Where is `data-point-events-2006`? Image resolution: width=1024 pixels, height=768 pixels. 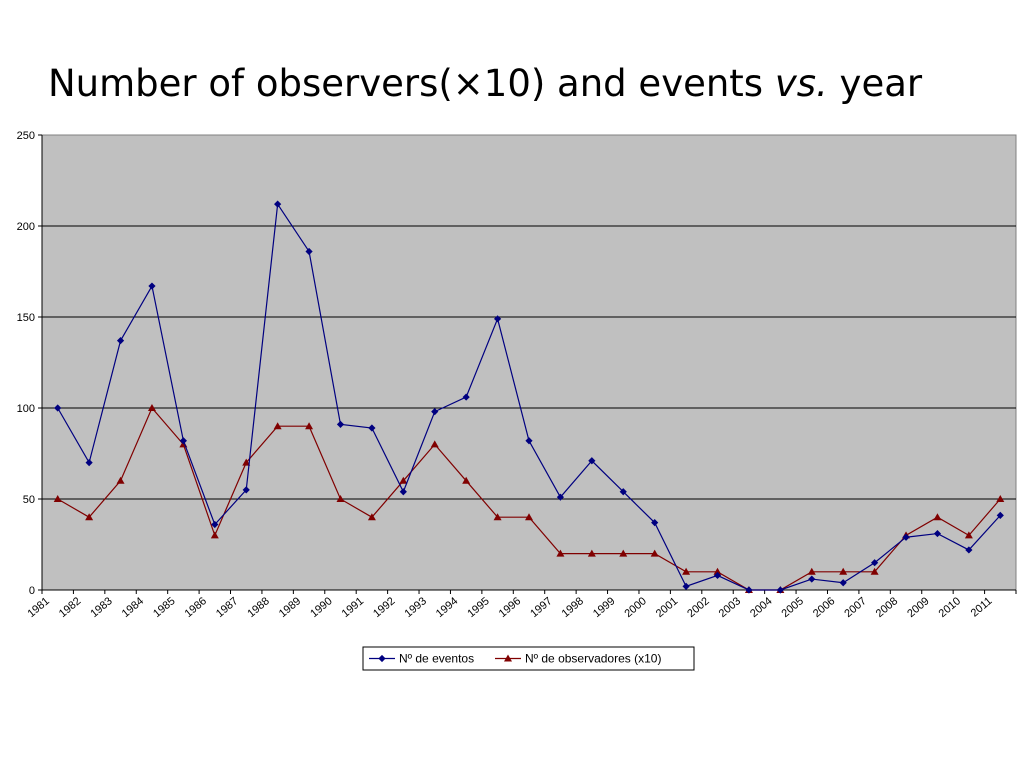 data-point-events-2006 is located at coordinates (843, 583).